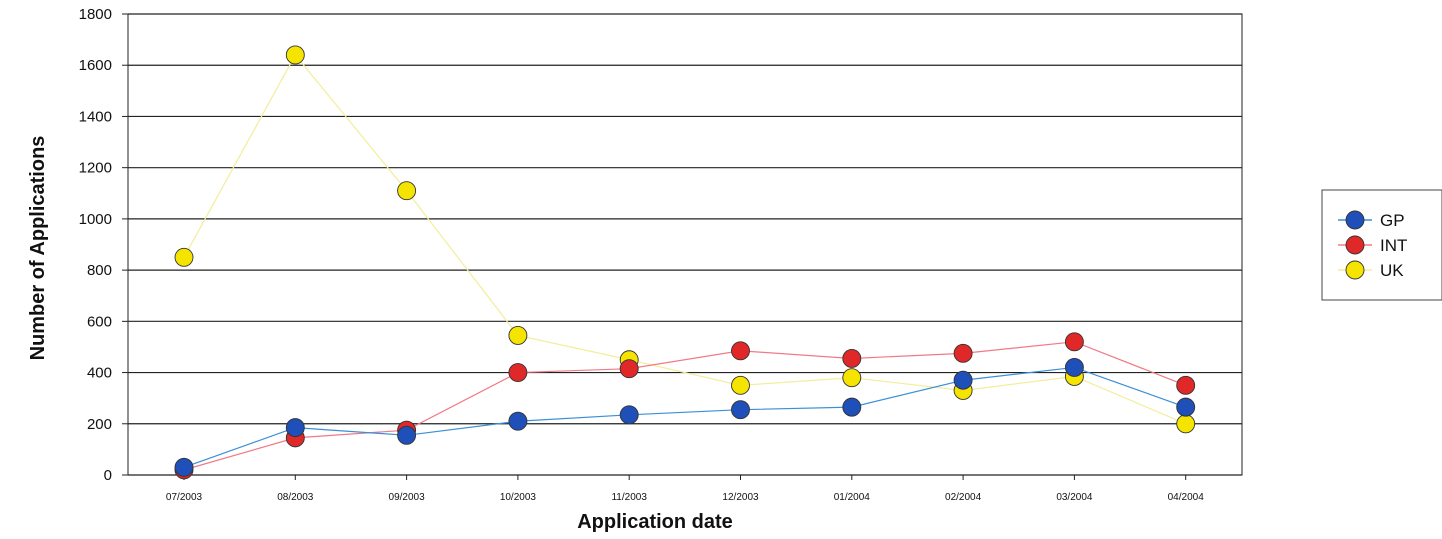 This screenshot has width=1442, height=539. Describe the element at coordinates (99, 270) in the screenshot. I see `y-tick-label: 800` at that location.